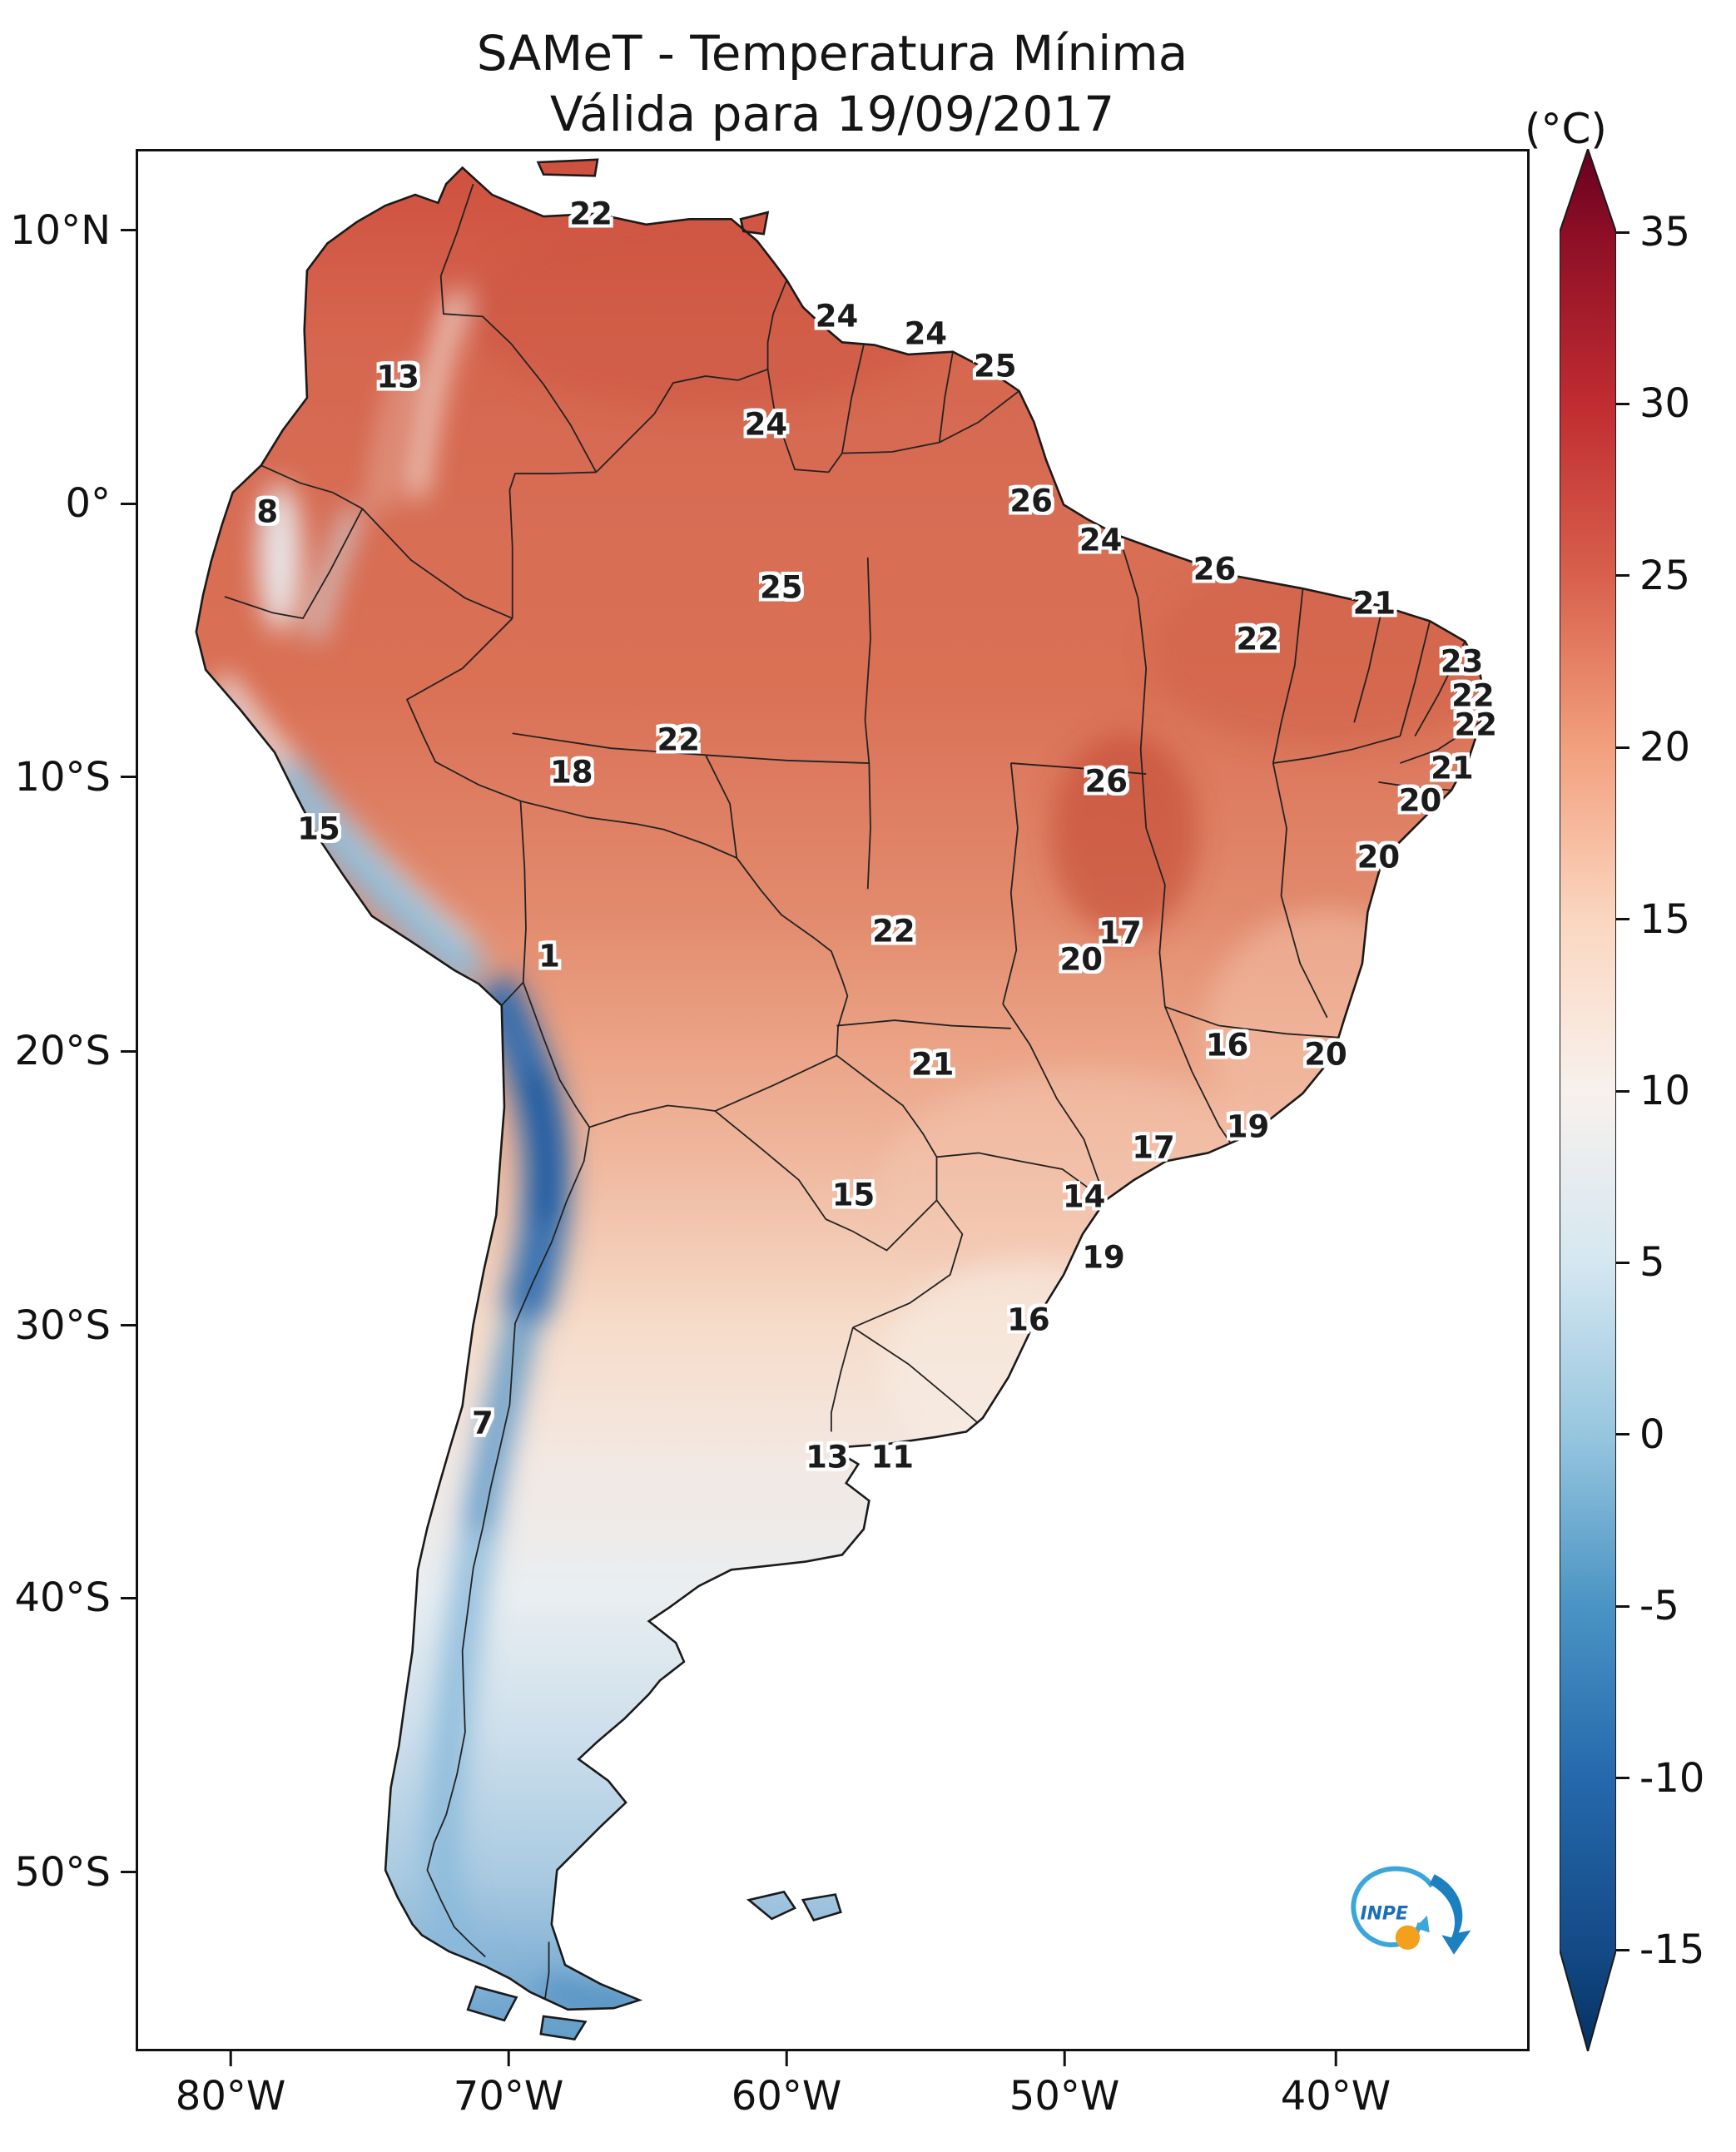 The height and width of the screenshot is (2152, 1736). I want to click on station-temperature-label: 11, so click(892, 1457).